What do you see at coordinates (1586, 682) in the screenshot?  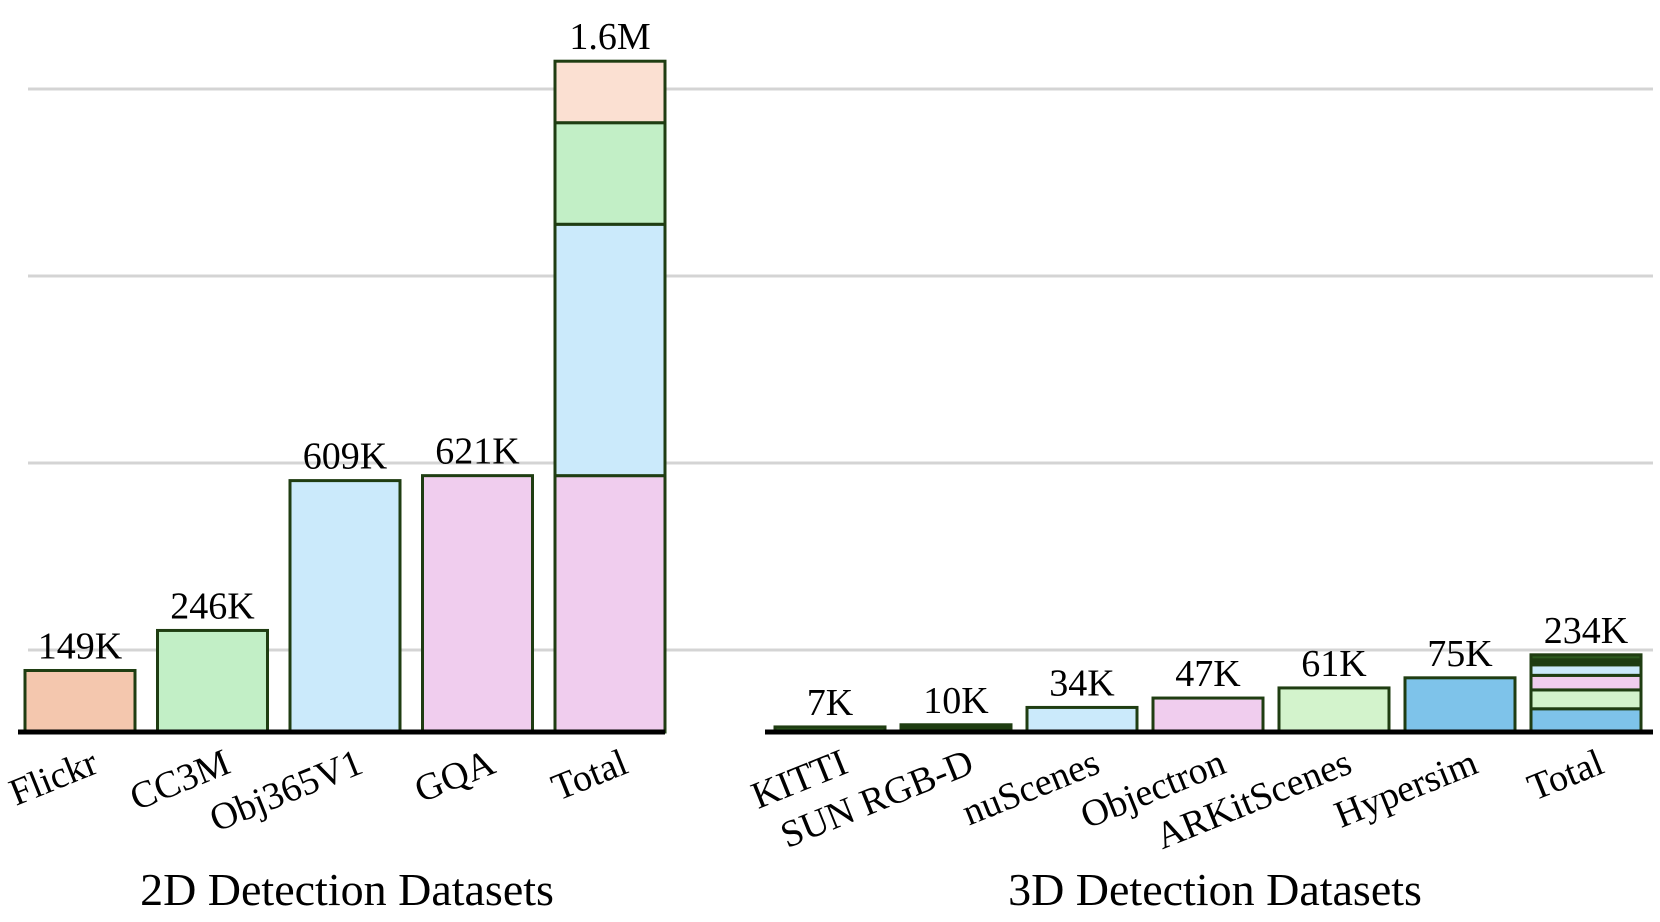 I see `3d-total-segment-objectron` at bounding box center [1586, 682].